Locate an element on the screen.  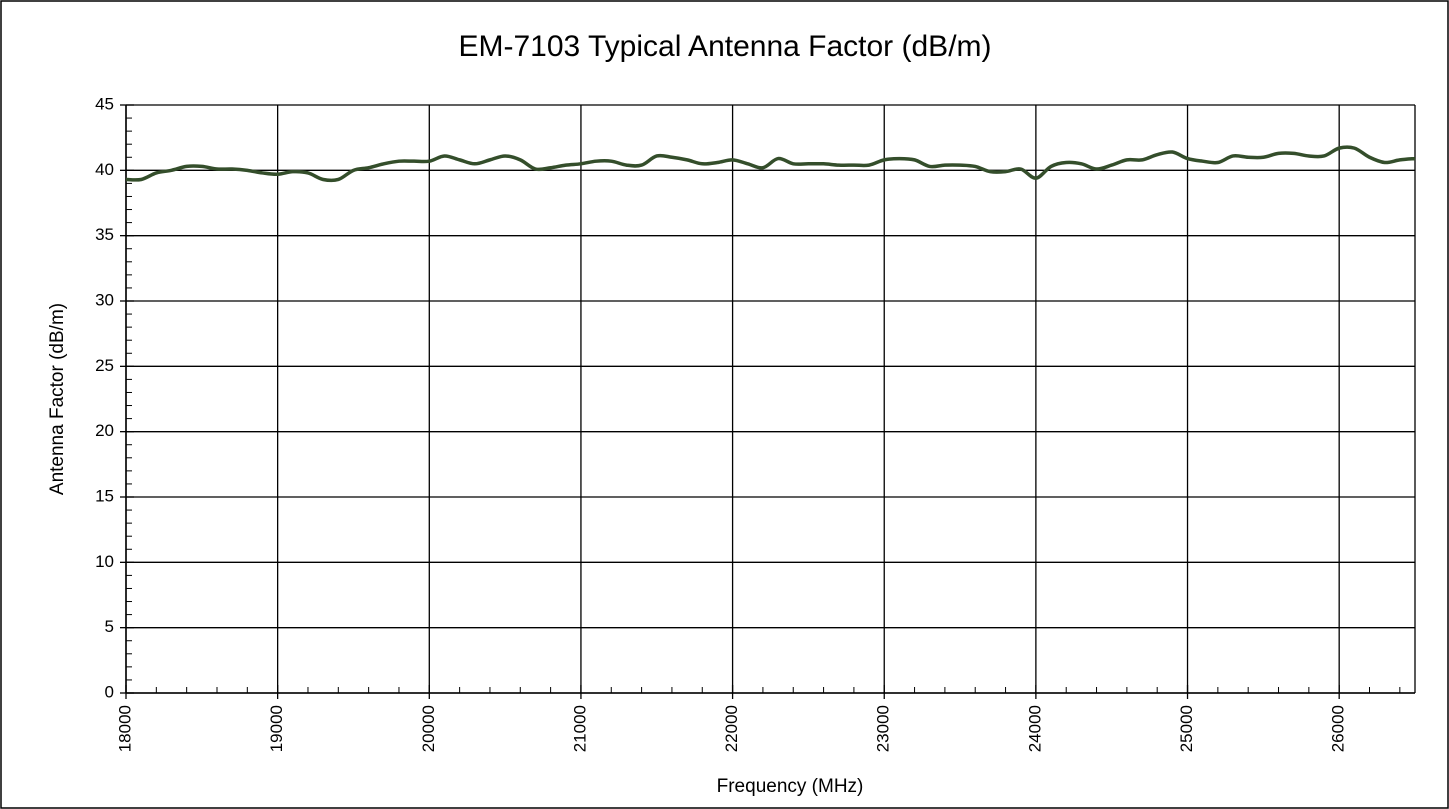
x-tick-label: 18000 is located at coordinates (124, 728).